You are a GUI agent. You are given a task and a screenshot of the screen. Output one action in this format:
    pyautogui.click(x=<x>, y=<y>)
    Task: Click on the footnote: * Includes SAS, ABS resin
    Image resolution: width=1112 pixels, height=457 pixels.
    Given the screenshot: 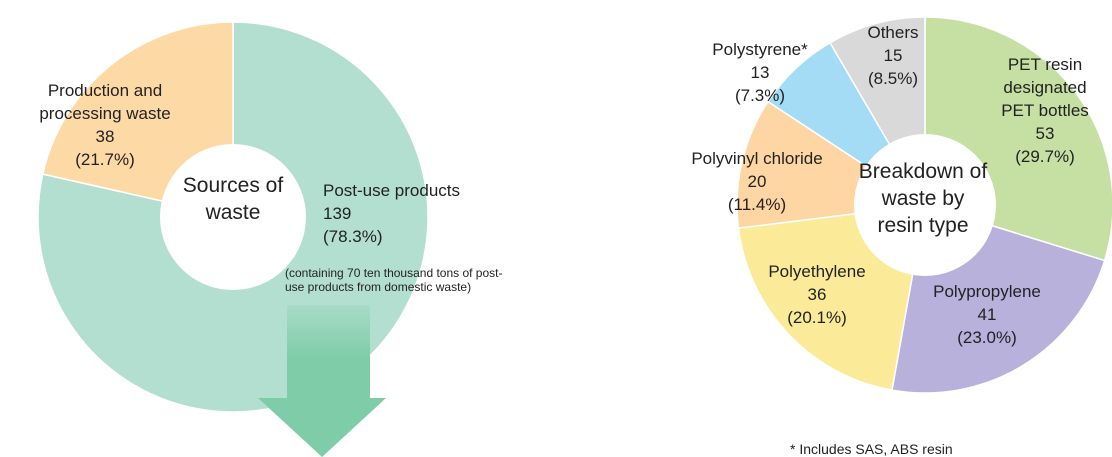 What is the action you would take?
    pyautogui.click(x=871, y=449)
    